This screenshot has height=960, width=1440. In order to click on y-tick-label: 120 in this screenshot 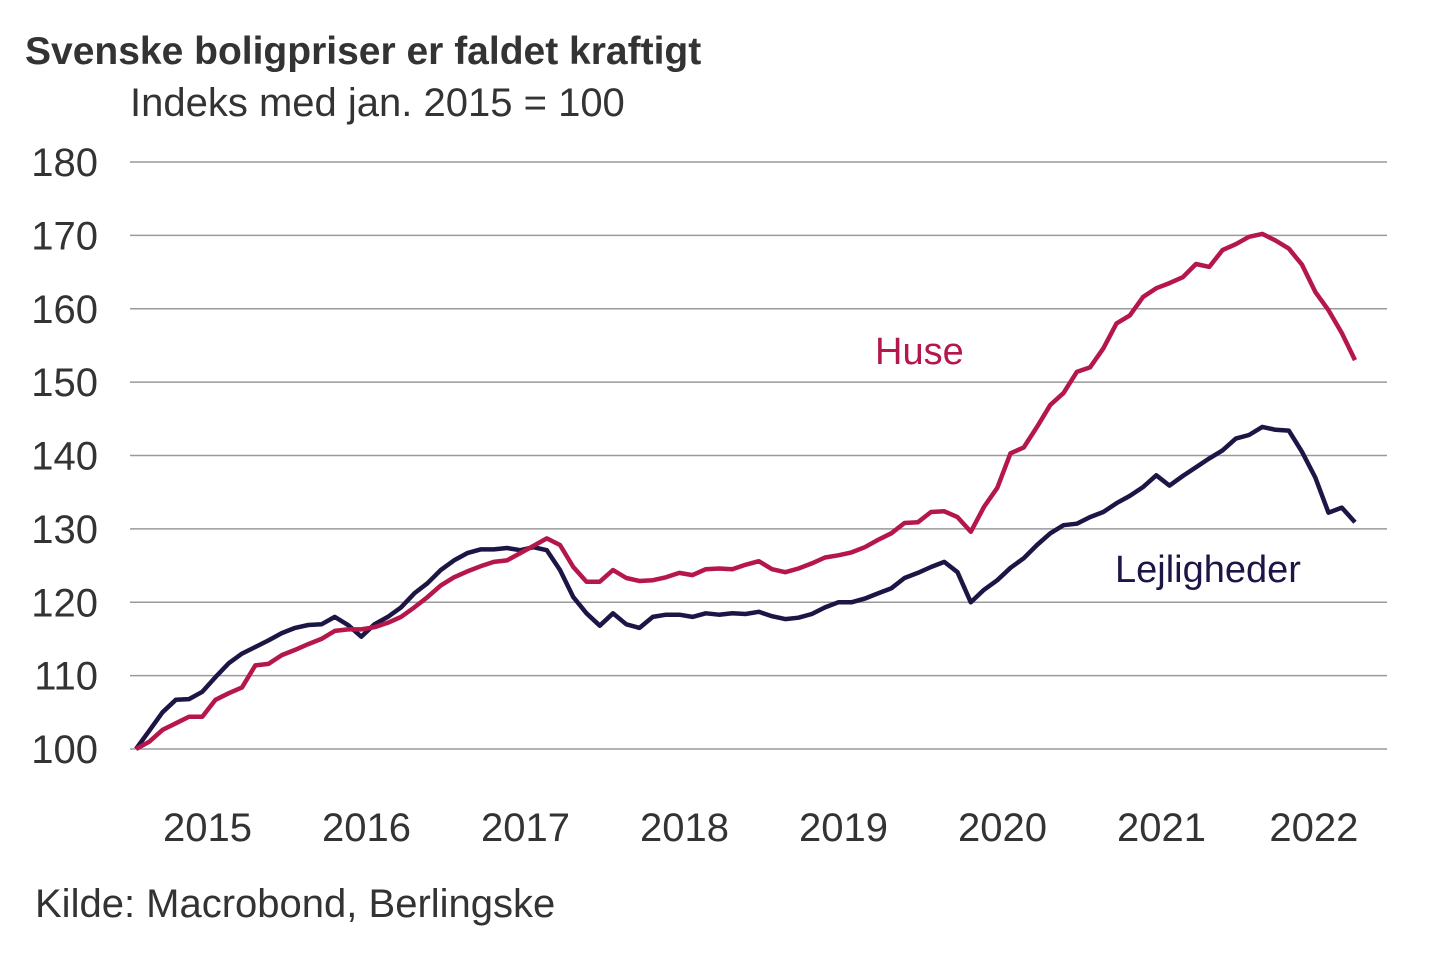, I will do `click(64, 603)`.